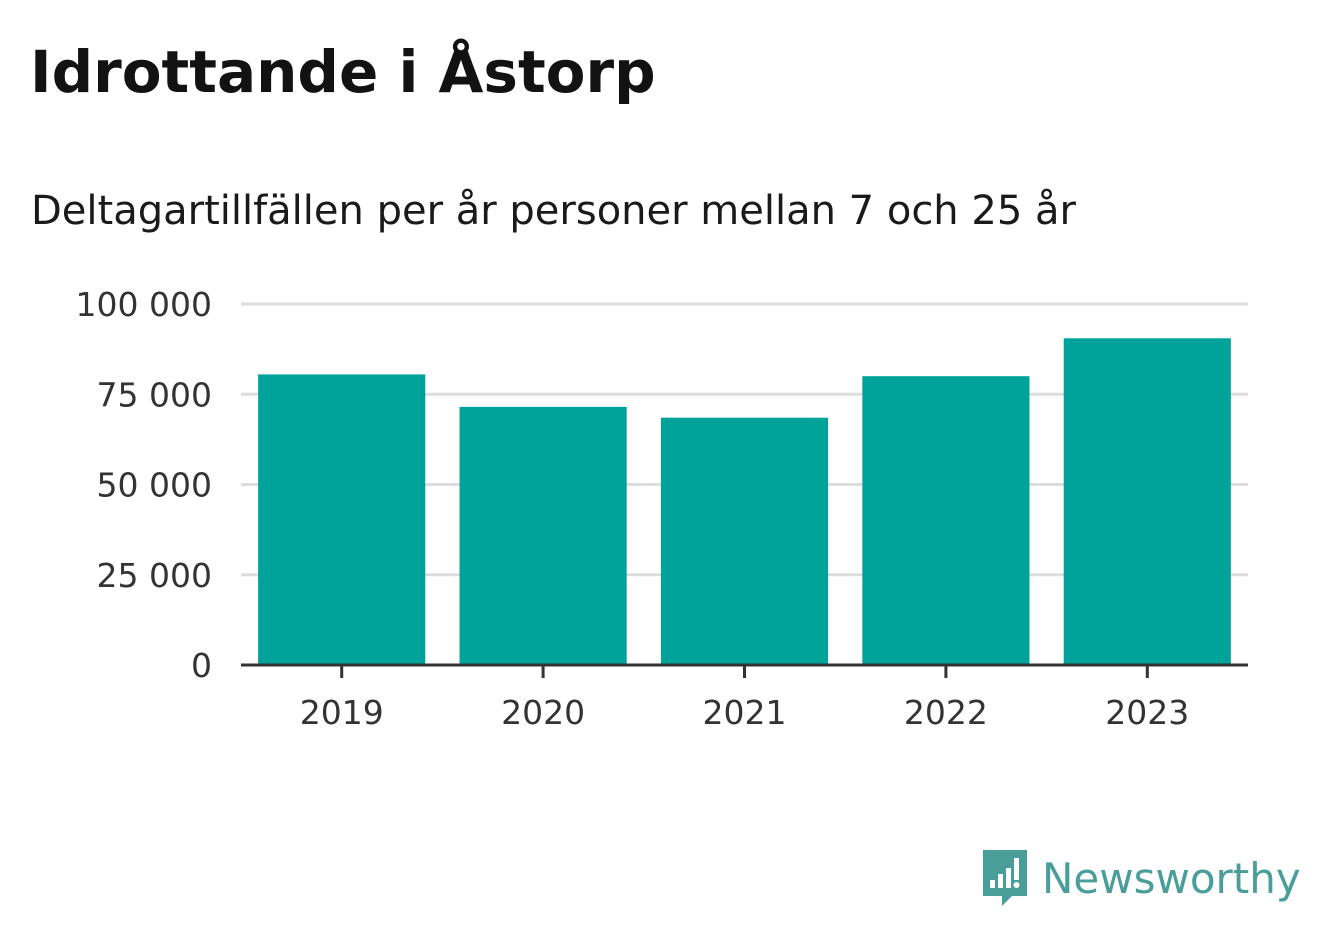 Image resolution: width=1322 pixels, height=939 pixels. Describe the element at coordinates (1147, 501) in the screenshot. I see `bar-2023` at that location.